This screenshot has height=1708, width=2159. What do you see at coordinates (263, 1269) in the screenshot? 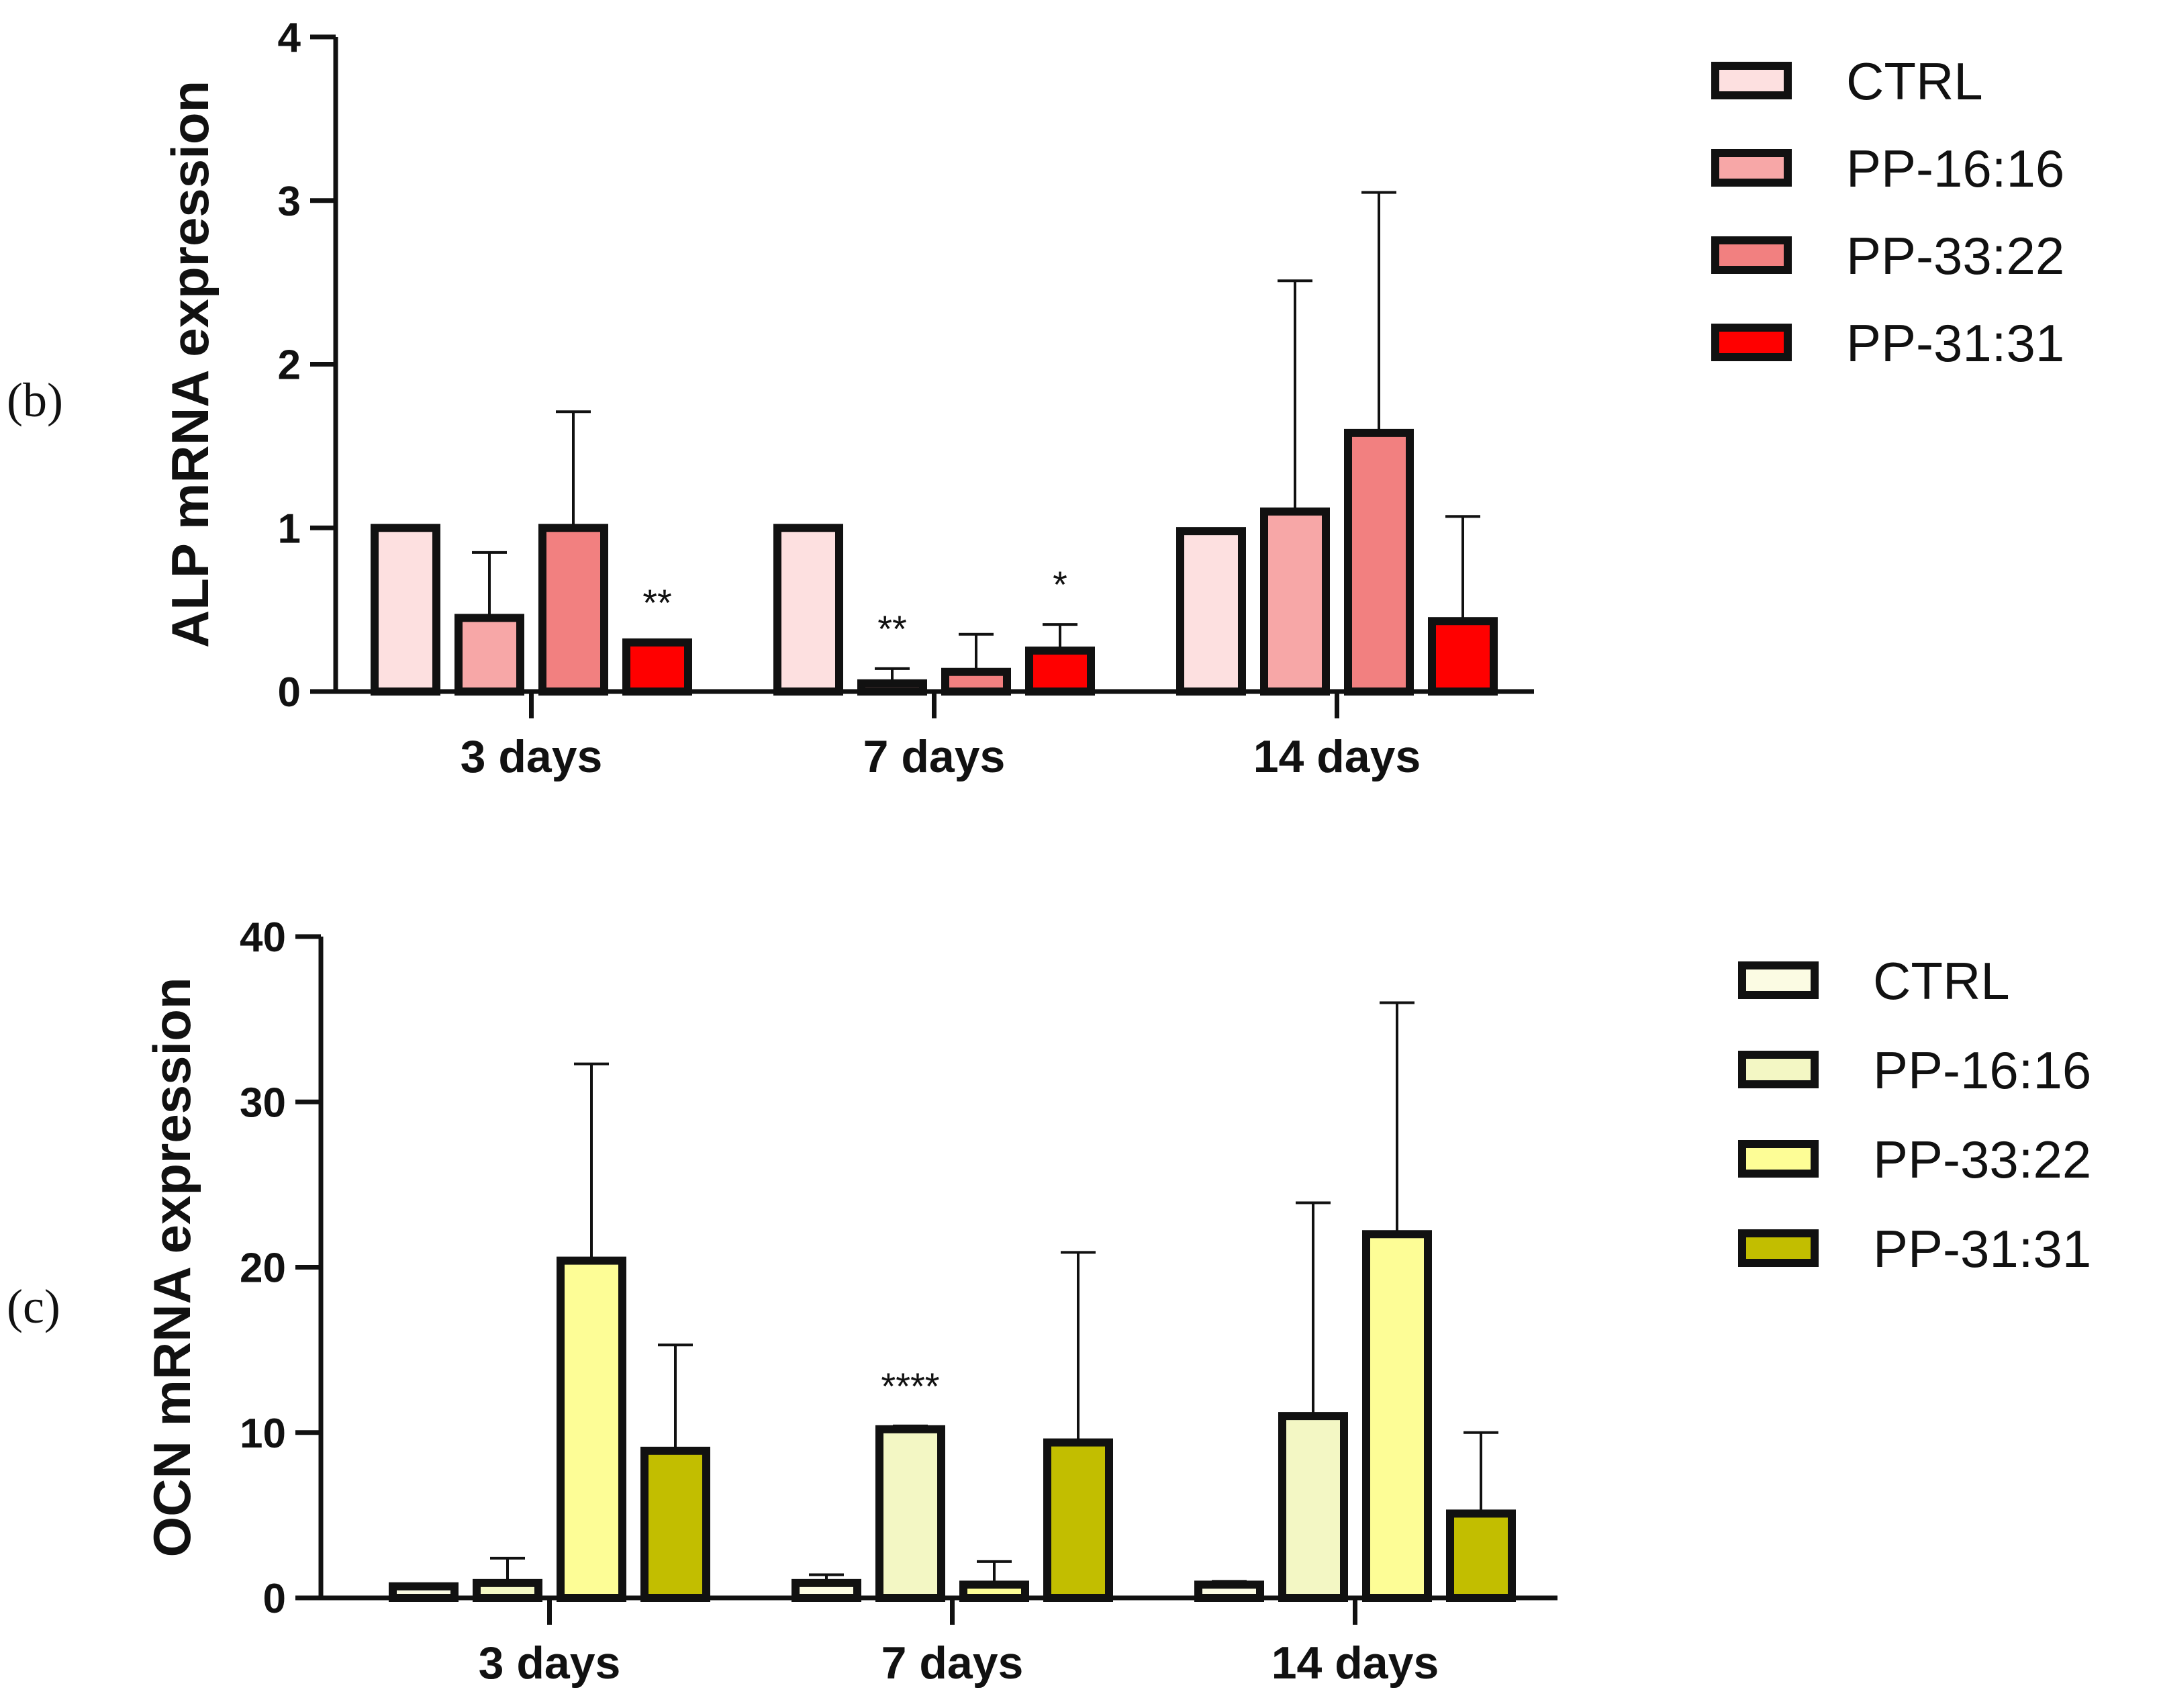
I see `y-tick-label: 20` at bounding box center [263, 1269].